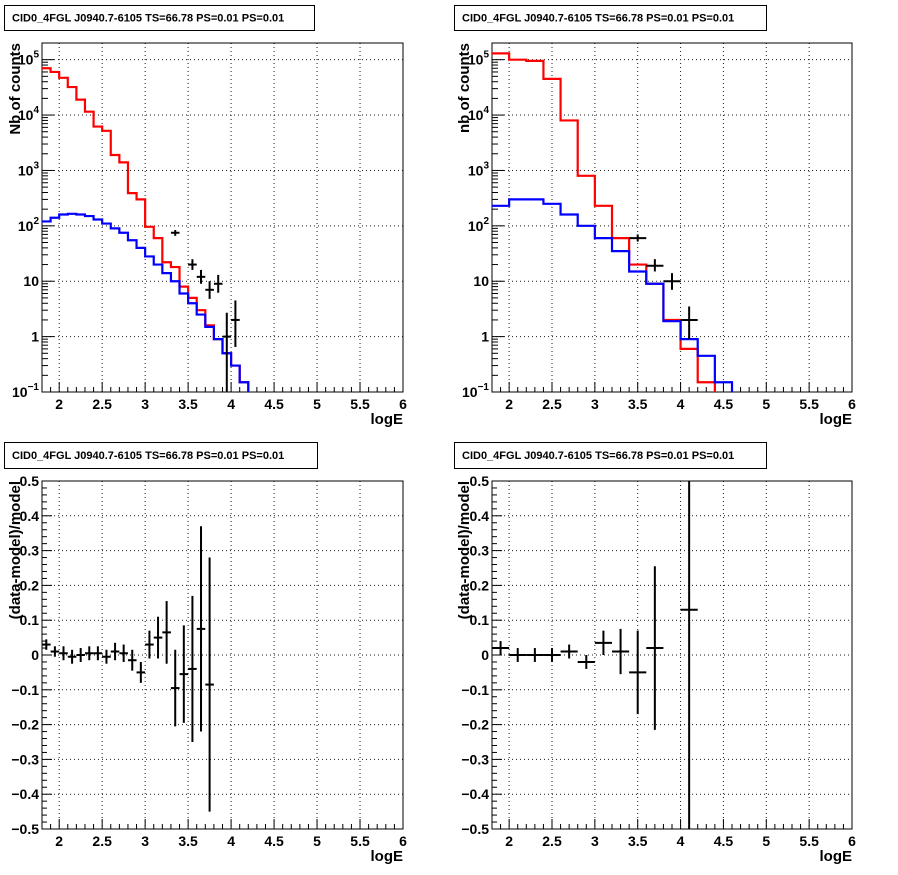  I want to click on y-tick-label: 10³, so click(479, 169).